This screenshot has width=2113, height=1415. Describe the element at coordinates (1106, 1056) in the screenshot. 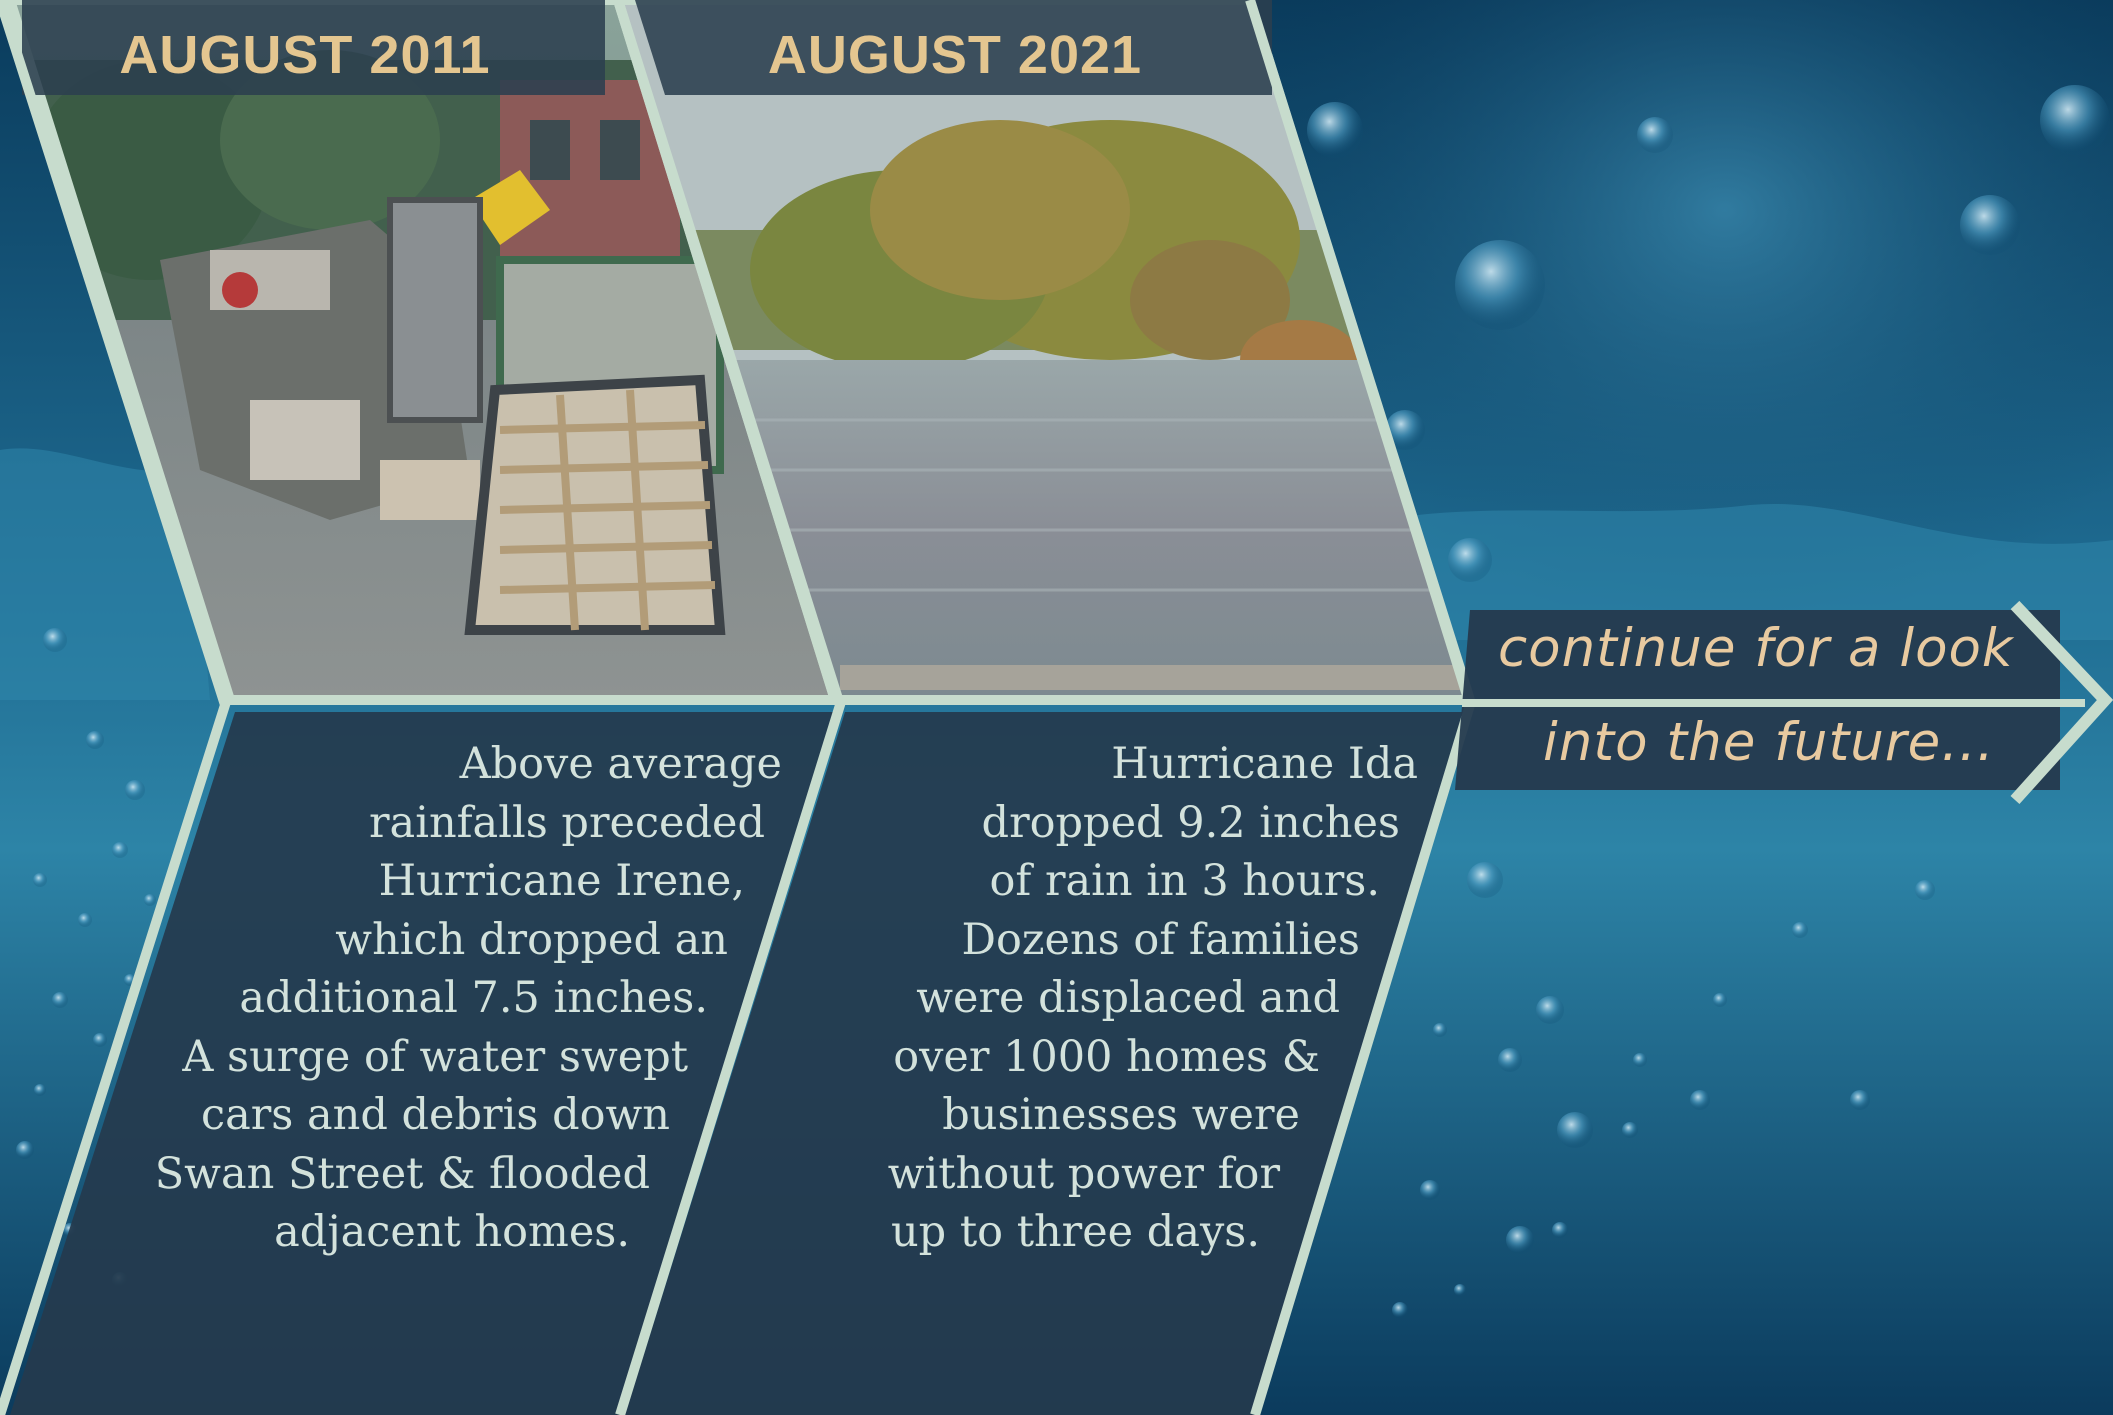

I see `caption-line: over 1000 homes &` at that location.